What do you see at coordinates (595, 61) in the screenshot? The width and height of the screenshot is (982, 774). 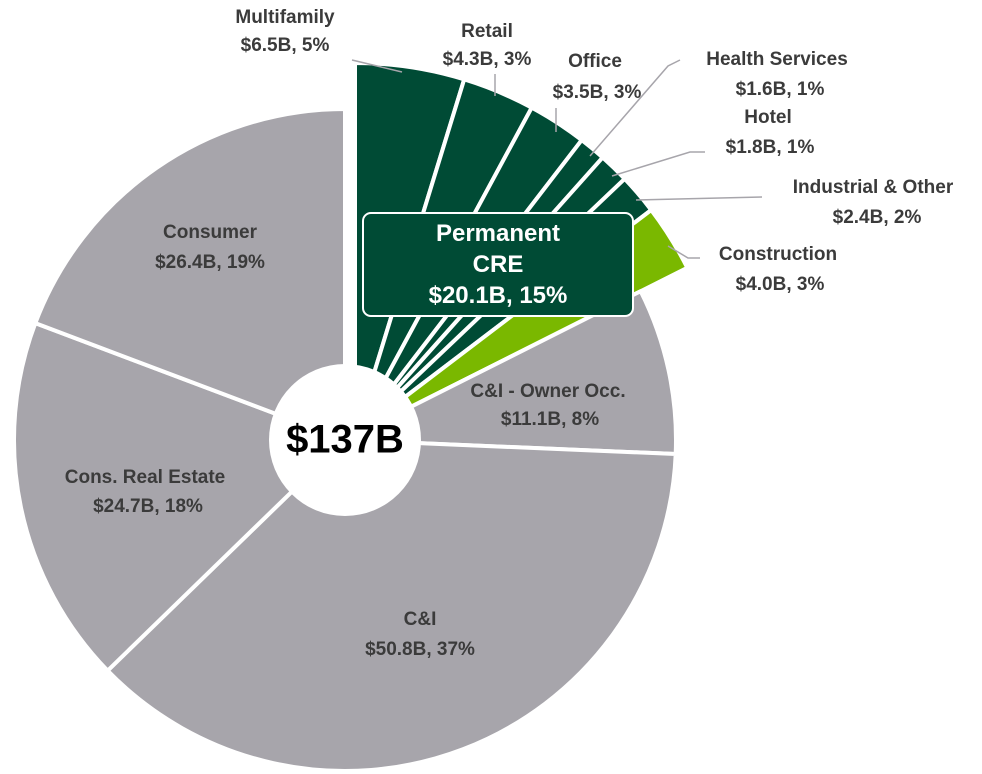 I see `slice-label: Office` at bounding box center [595, 61].